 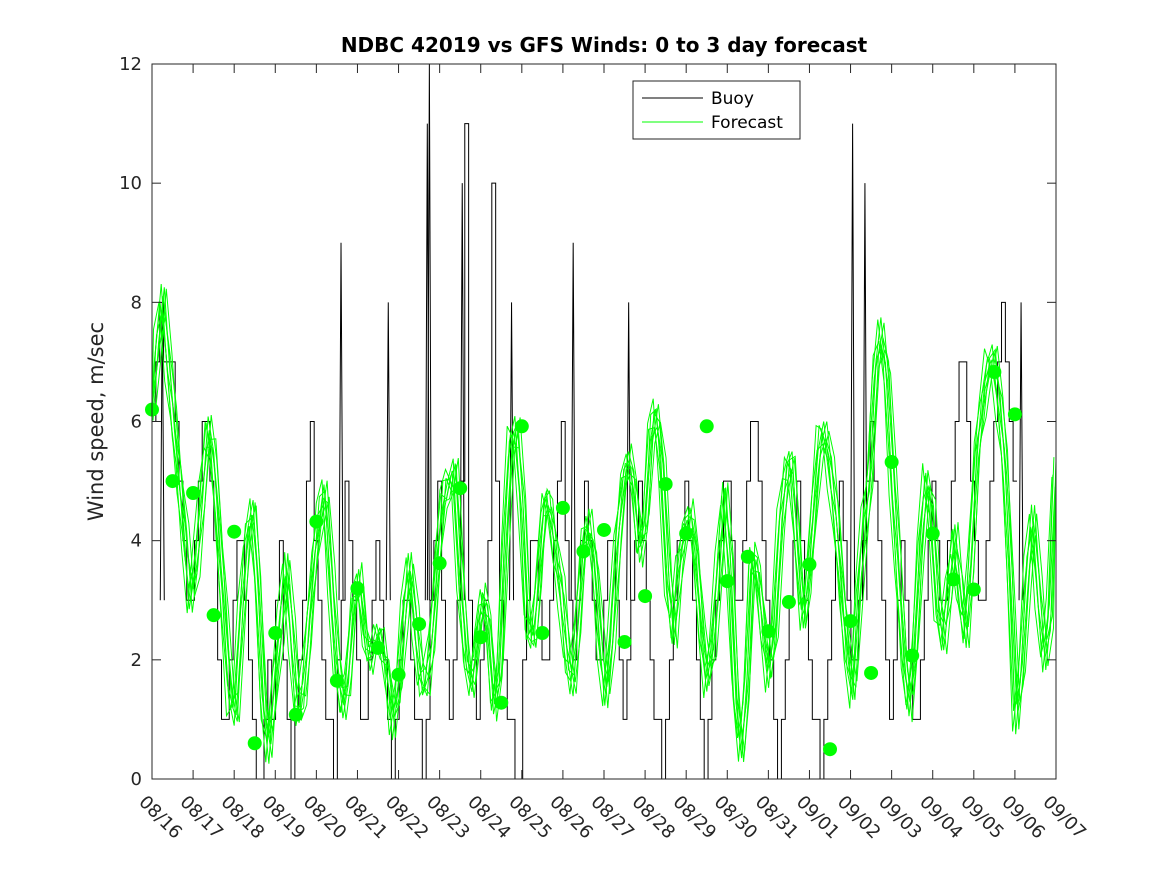 I want to click on y-tick-label: 6, so click(x=136, y=422).